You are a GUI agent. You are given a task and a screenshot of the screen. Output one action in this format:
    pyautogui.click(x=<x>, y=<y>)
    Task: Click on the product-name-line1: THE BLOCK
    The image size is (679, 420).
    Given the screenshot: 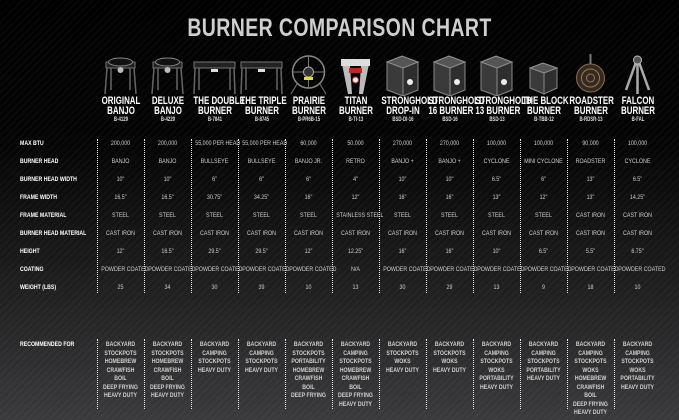 What is the action you would take?
    pyautogui.click(x=545, y=101)
    